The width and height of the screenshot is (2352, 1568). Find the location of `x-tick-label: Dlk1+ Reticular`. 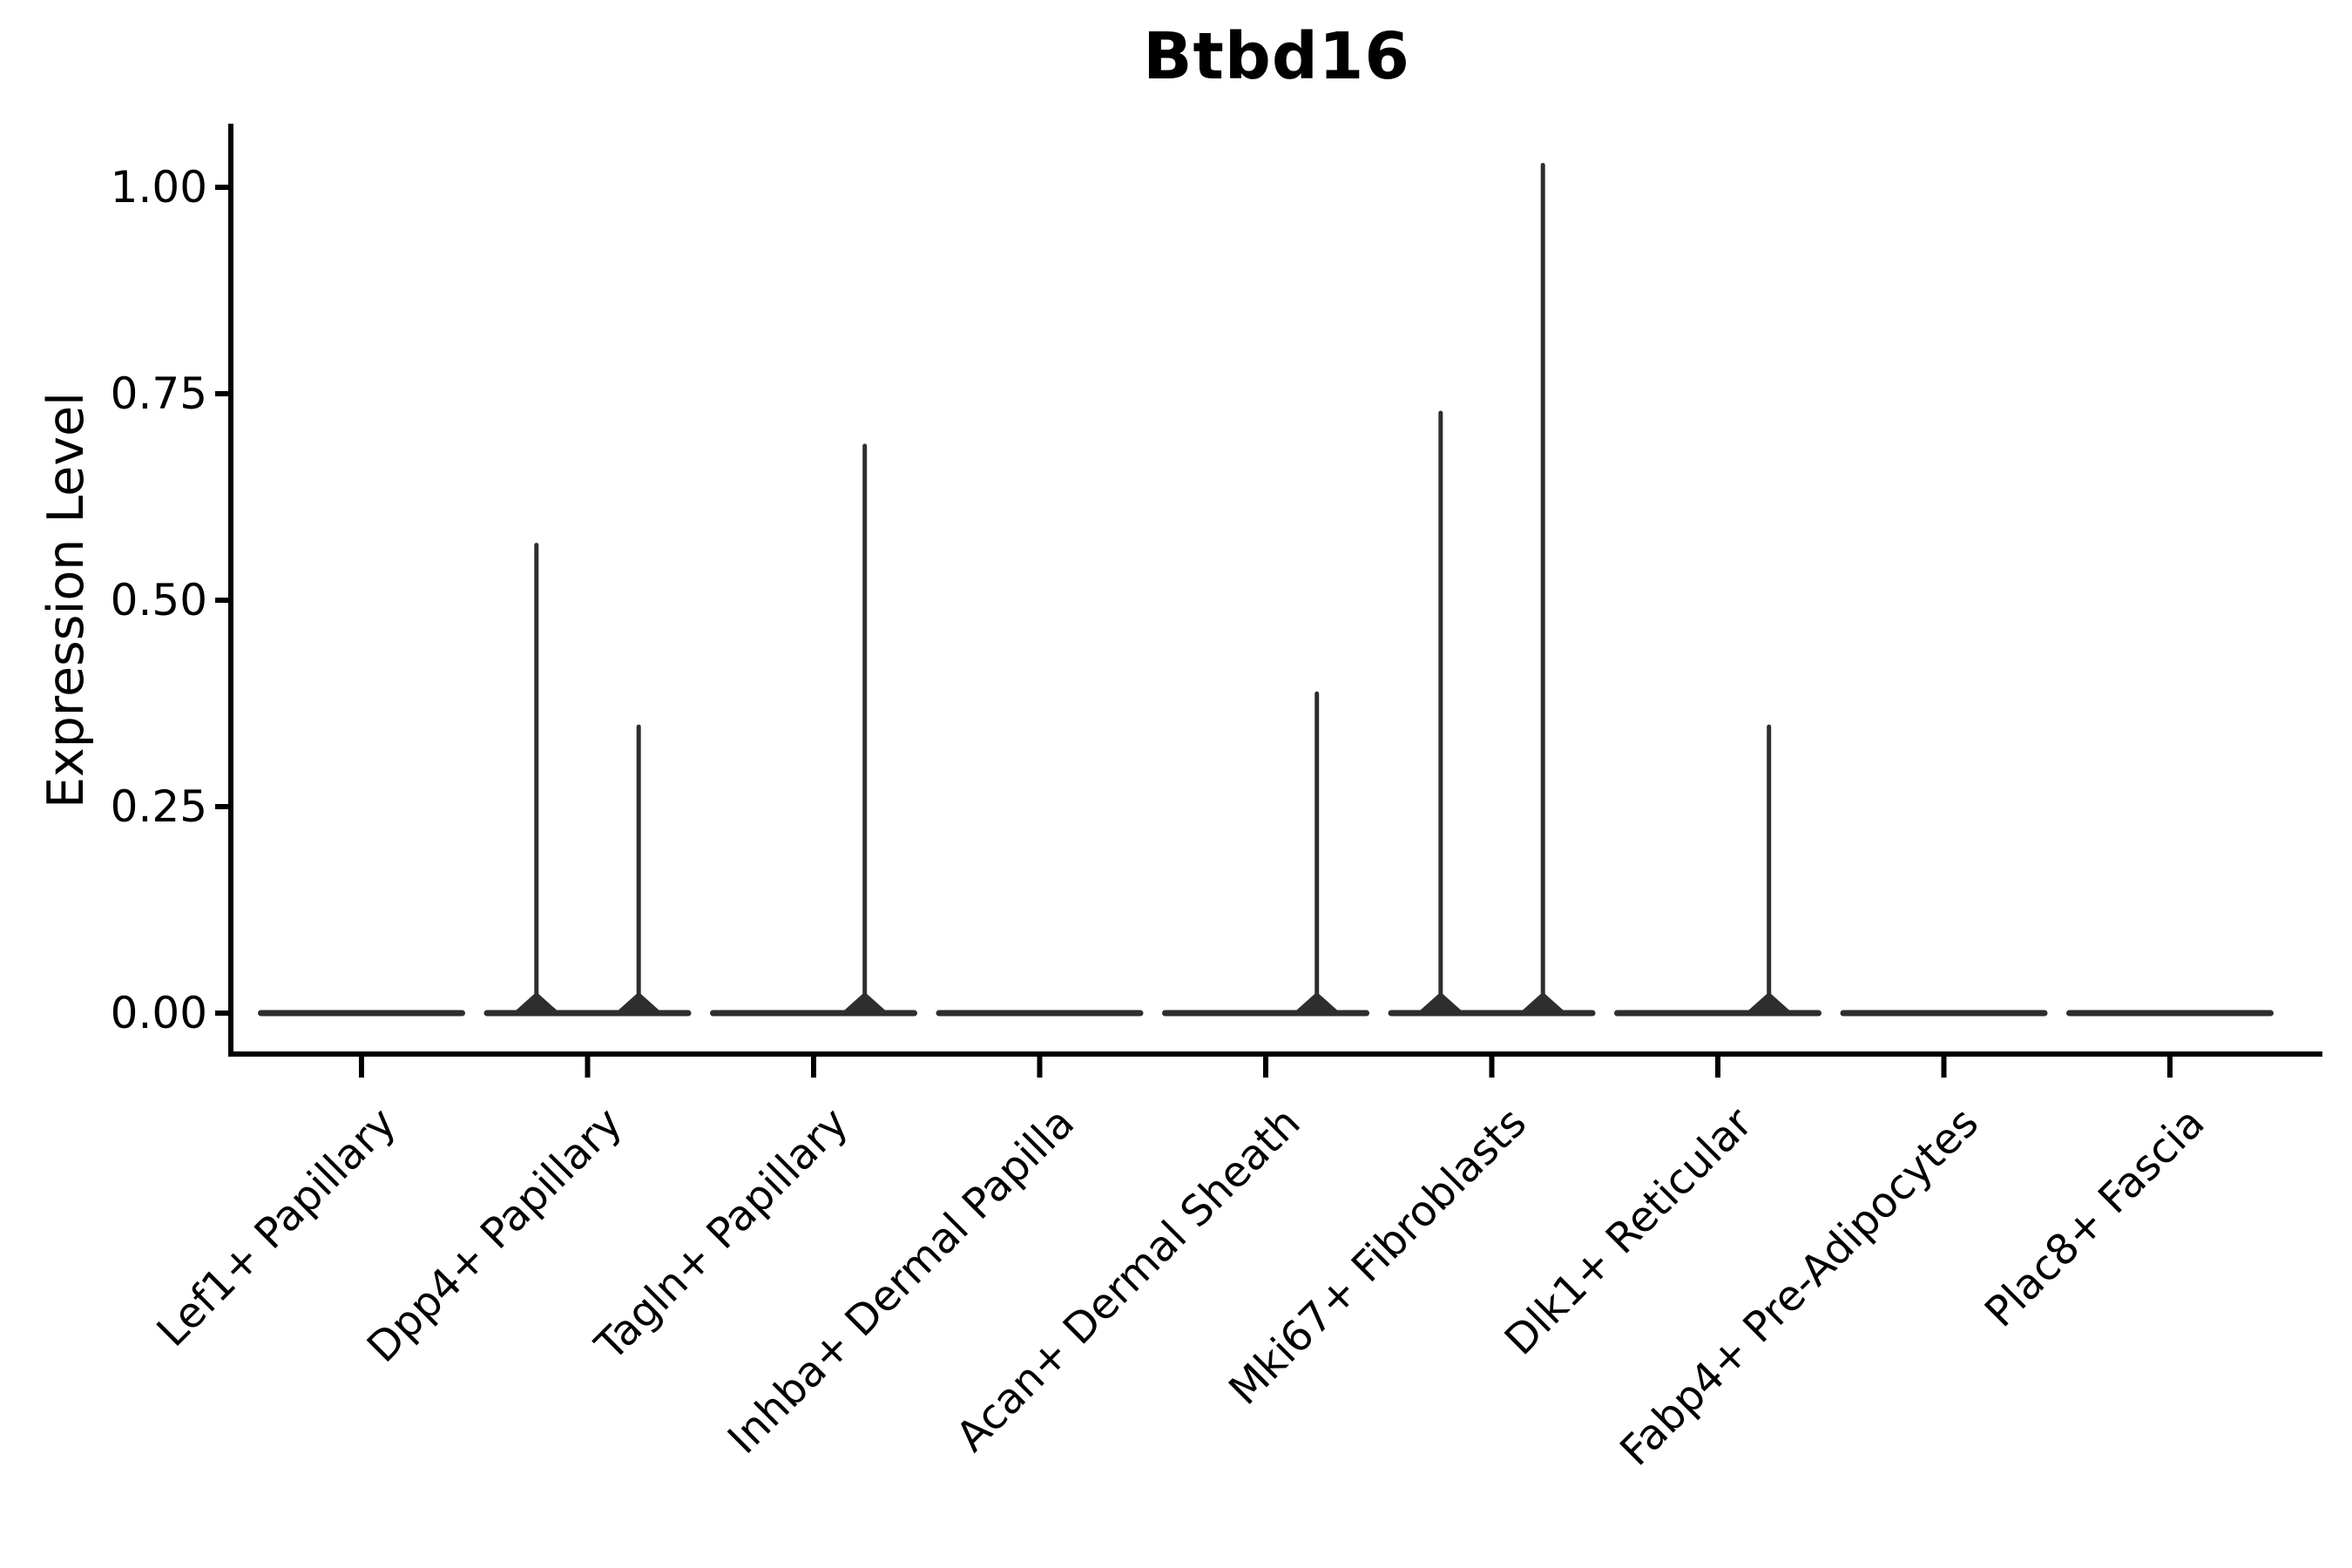

x-tick-label: Dlk1+ Reticular is located at coordinates (1629, 1231).